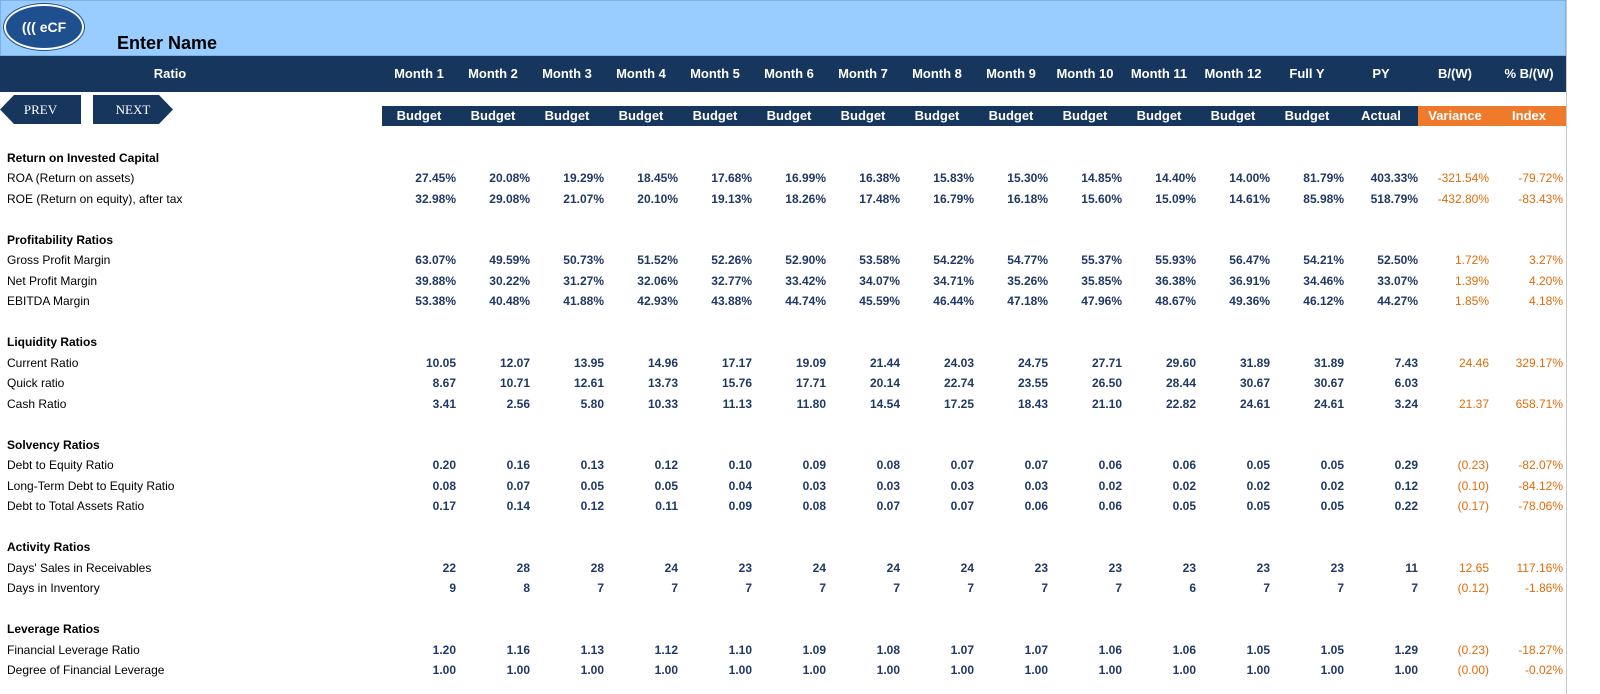  Describe the element at coordinates (805, 301) in the screenshot. I see `table-cell: 44.74%` at that location.